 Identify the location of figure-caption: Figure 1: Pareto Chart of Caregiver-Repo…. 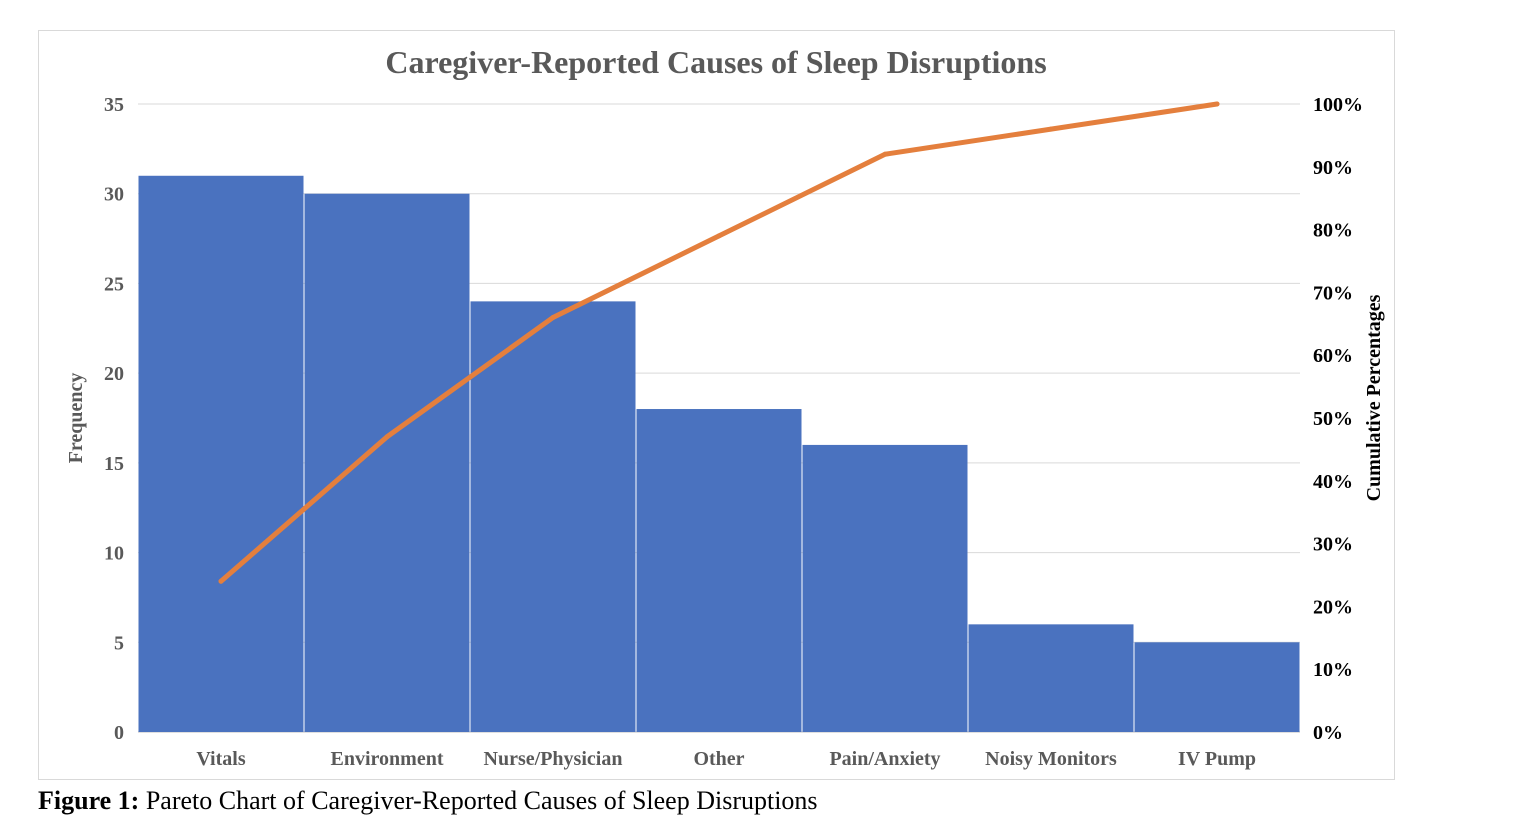
(428, 801).